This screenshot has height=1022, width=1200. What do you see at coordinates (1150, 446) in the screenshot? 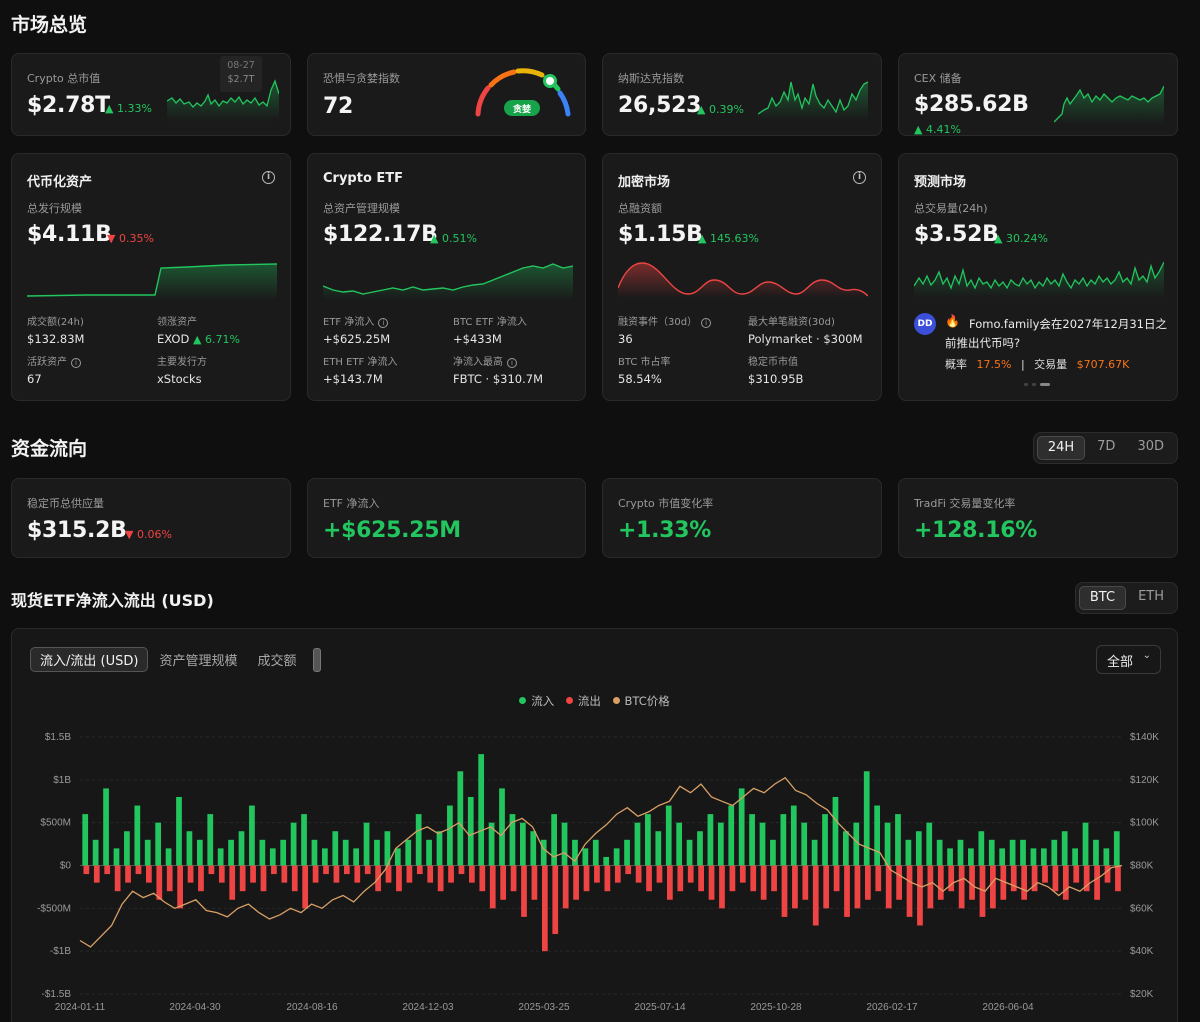
I see `range-30d-button: 30D` at bounding box center [1150, 446].